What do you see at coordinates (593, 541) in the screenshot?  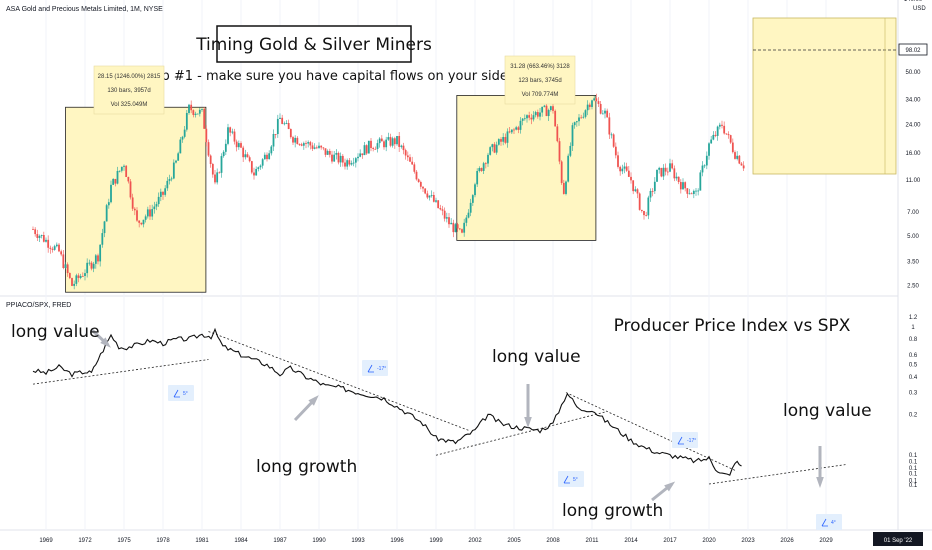 I see `x-tick-label: 2011` at bounding box center [593, 541].